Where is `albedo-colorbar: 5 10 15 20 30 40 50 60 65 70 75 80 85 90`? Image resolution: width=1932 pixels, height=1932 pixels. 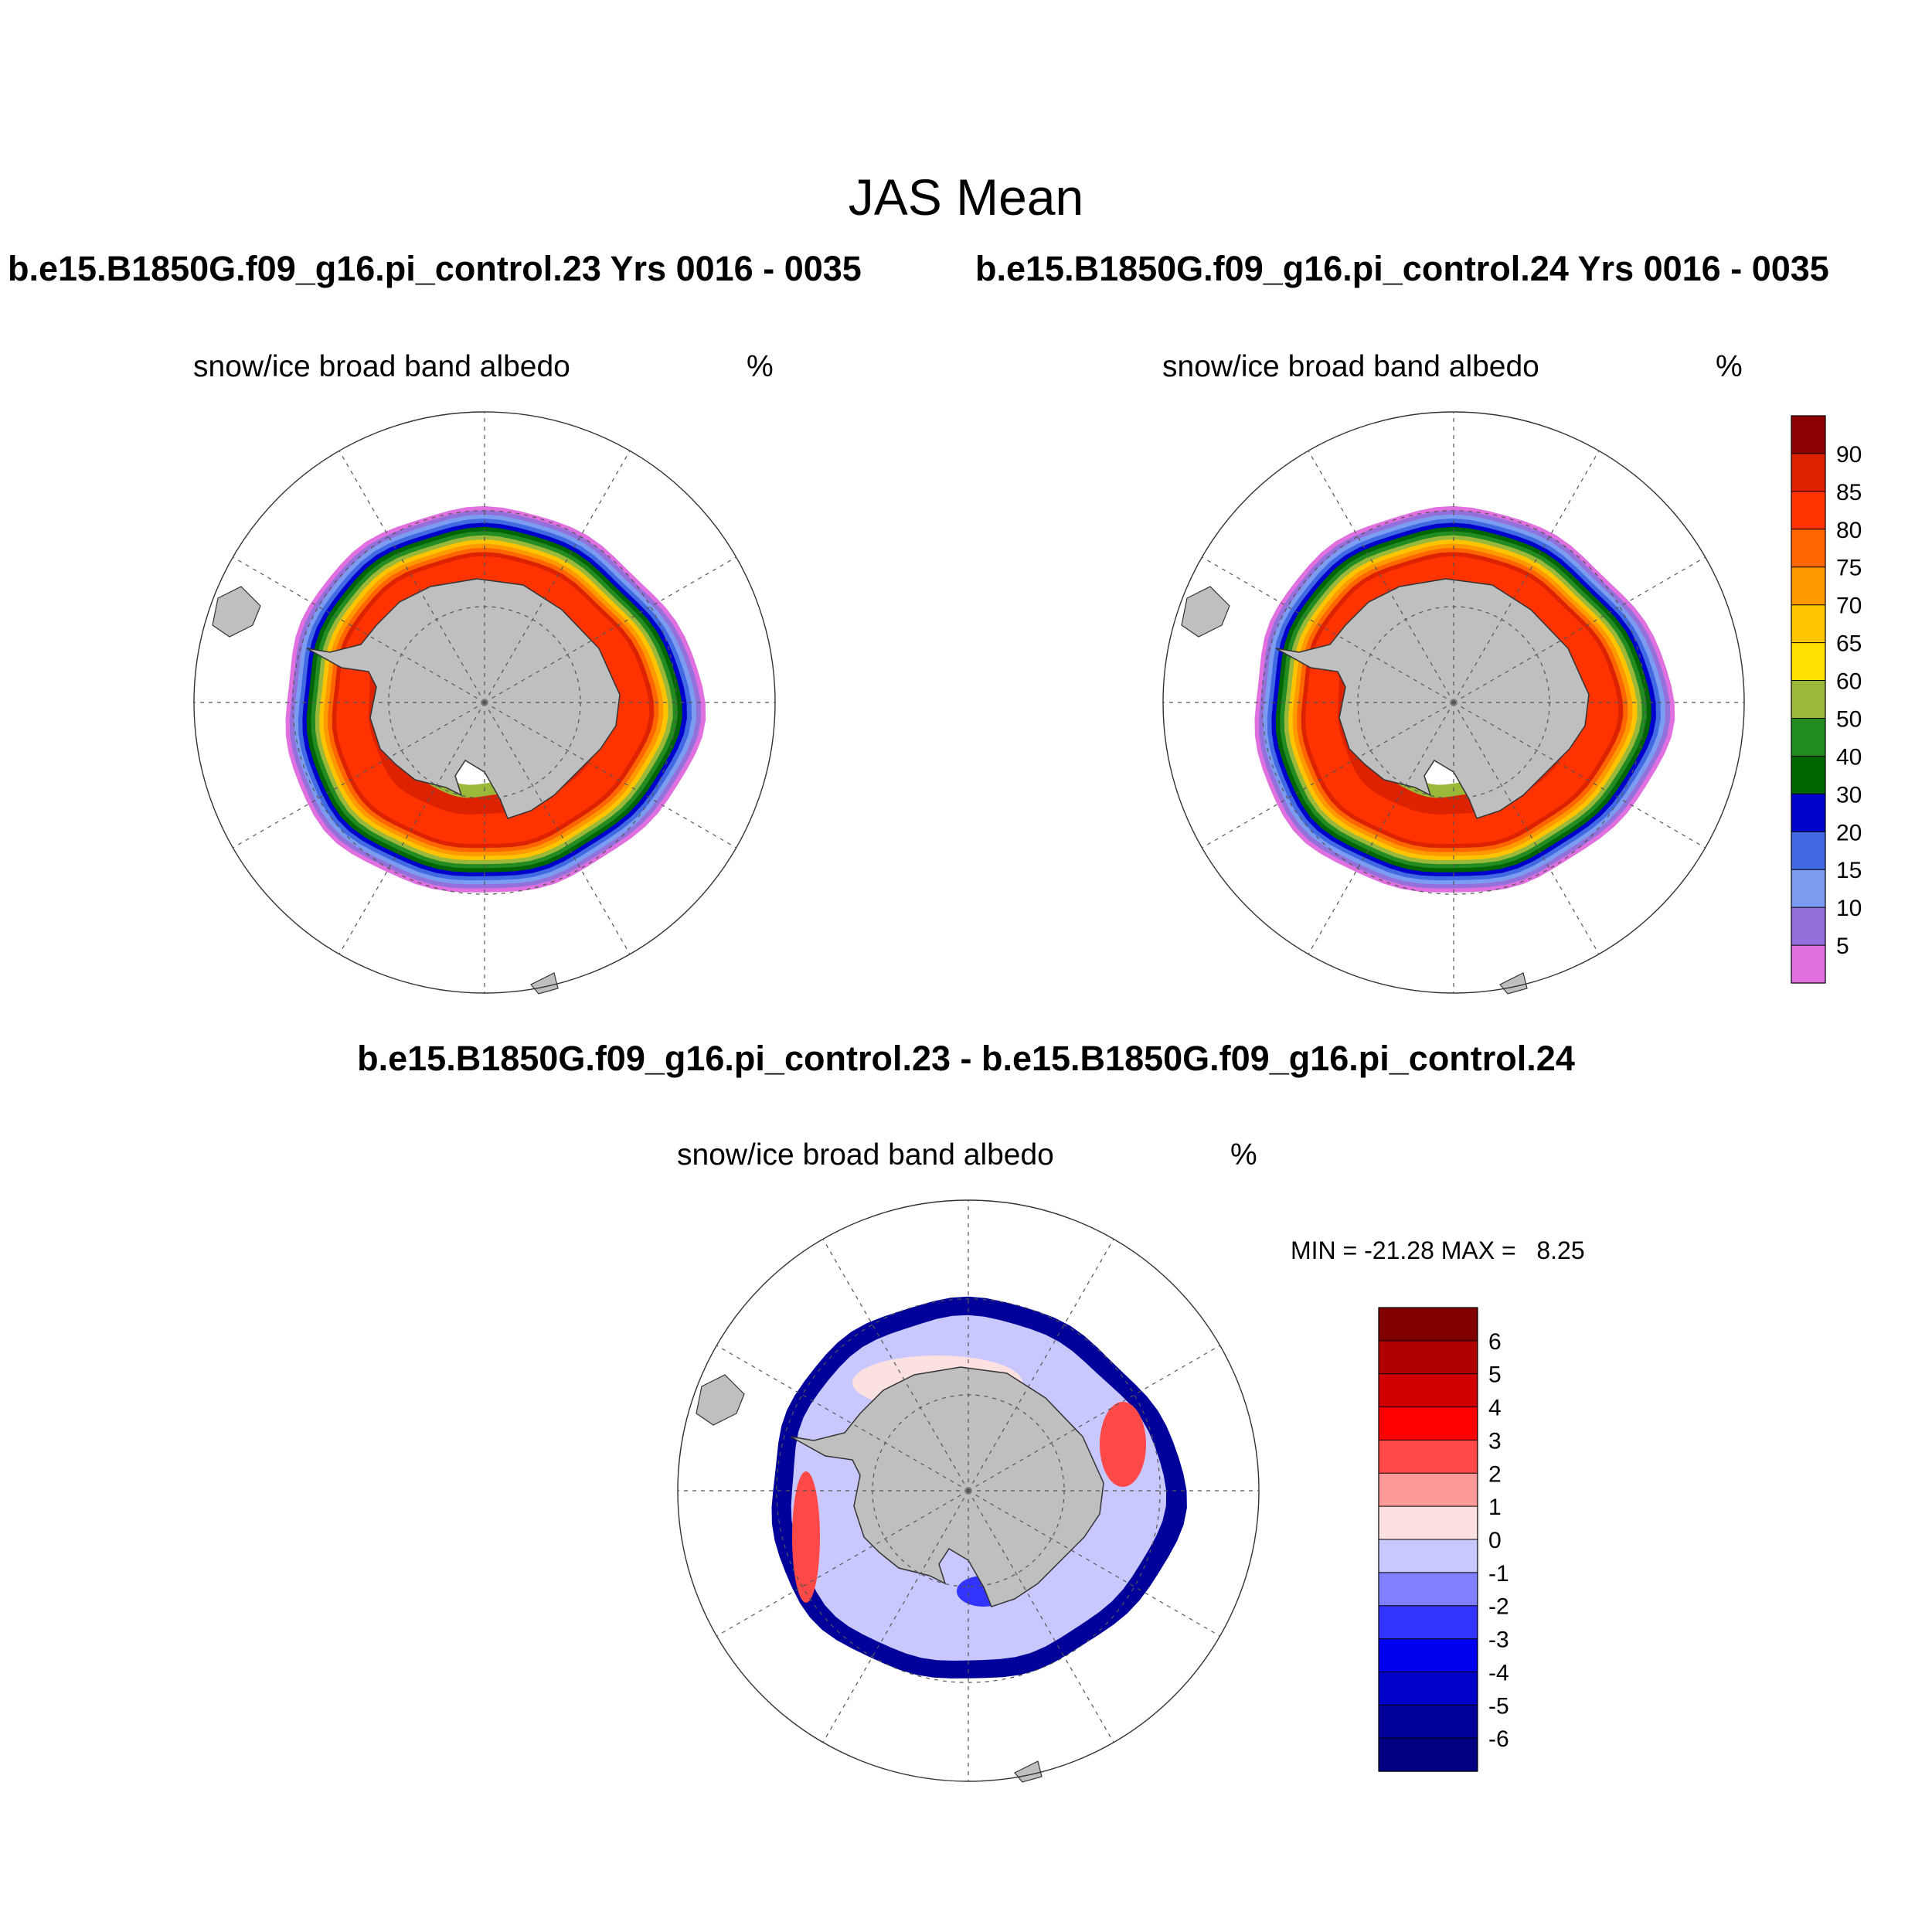
albedo-colorbar: 5 10 15 20 30 40 50 60 65 70 75 80 85 90 is located at coordinates (1827, 699).